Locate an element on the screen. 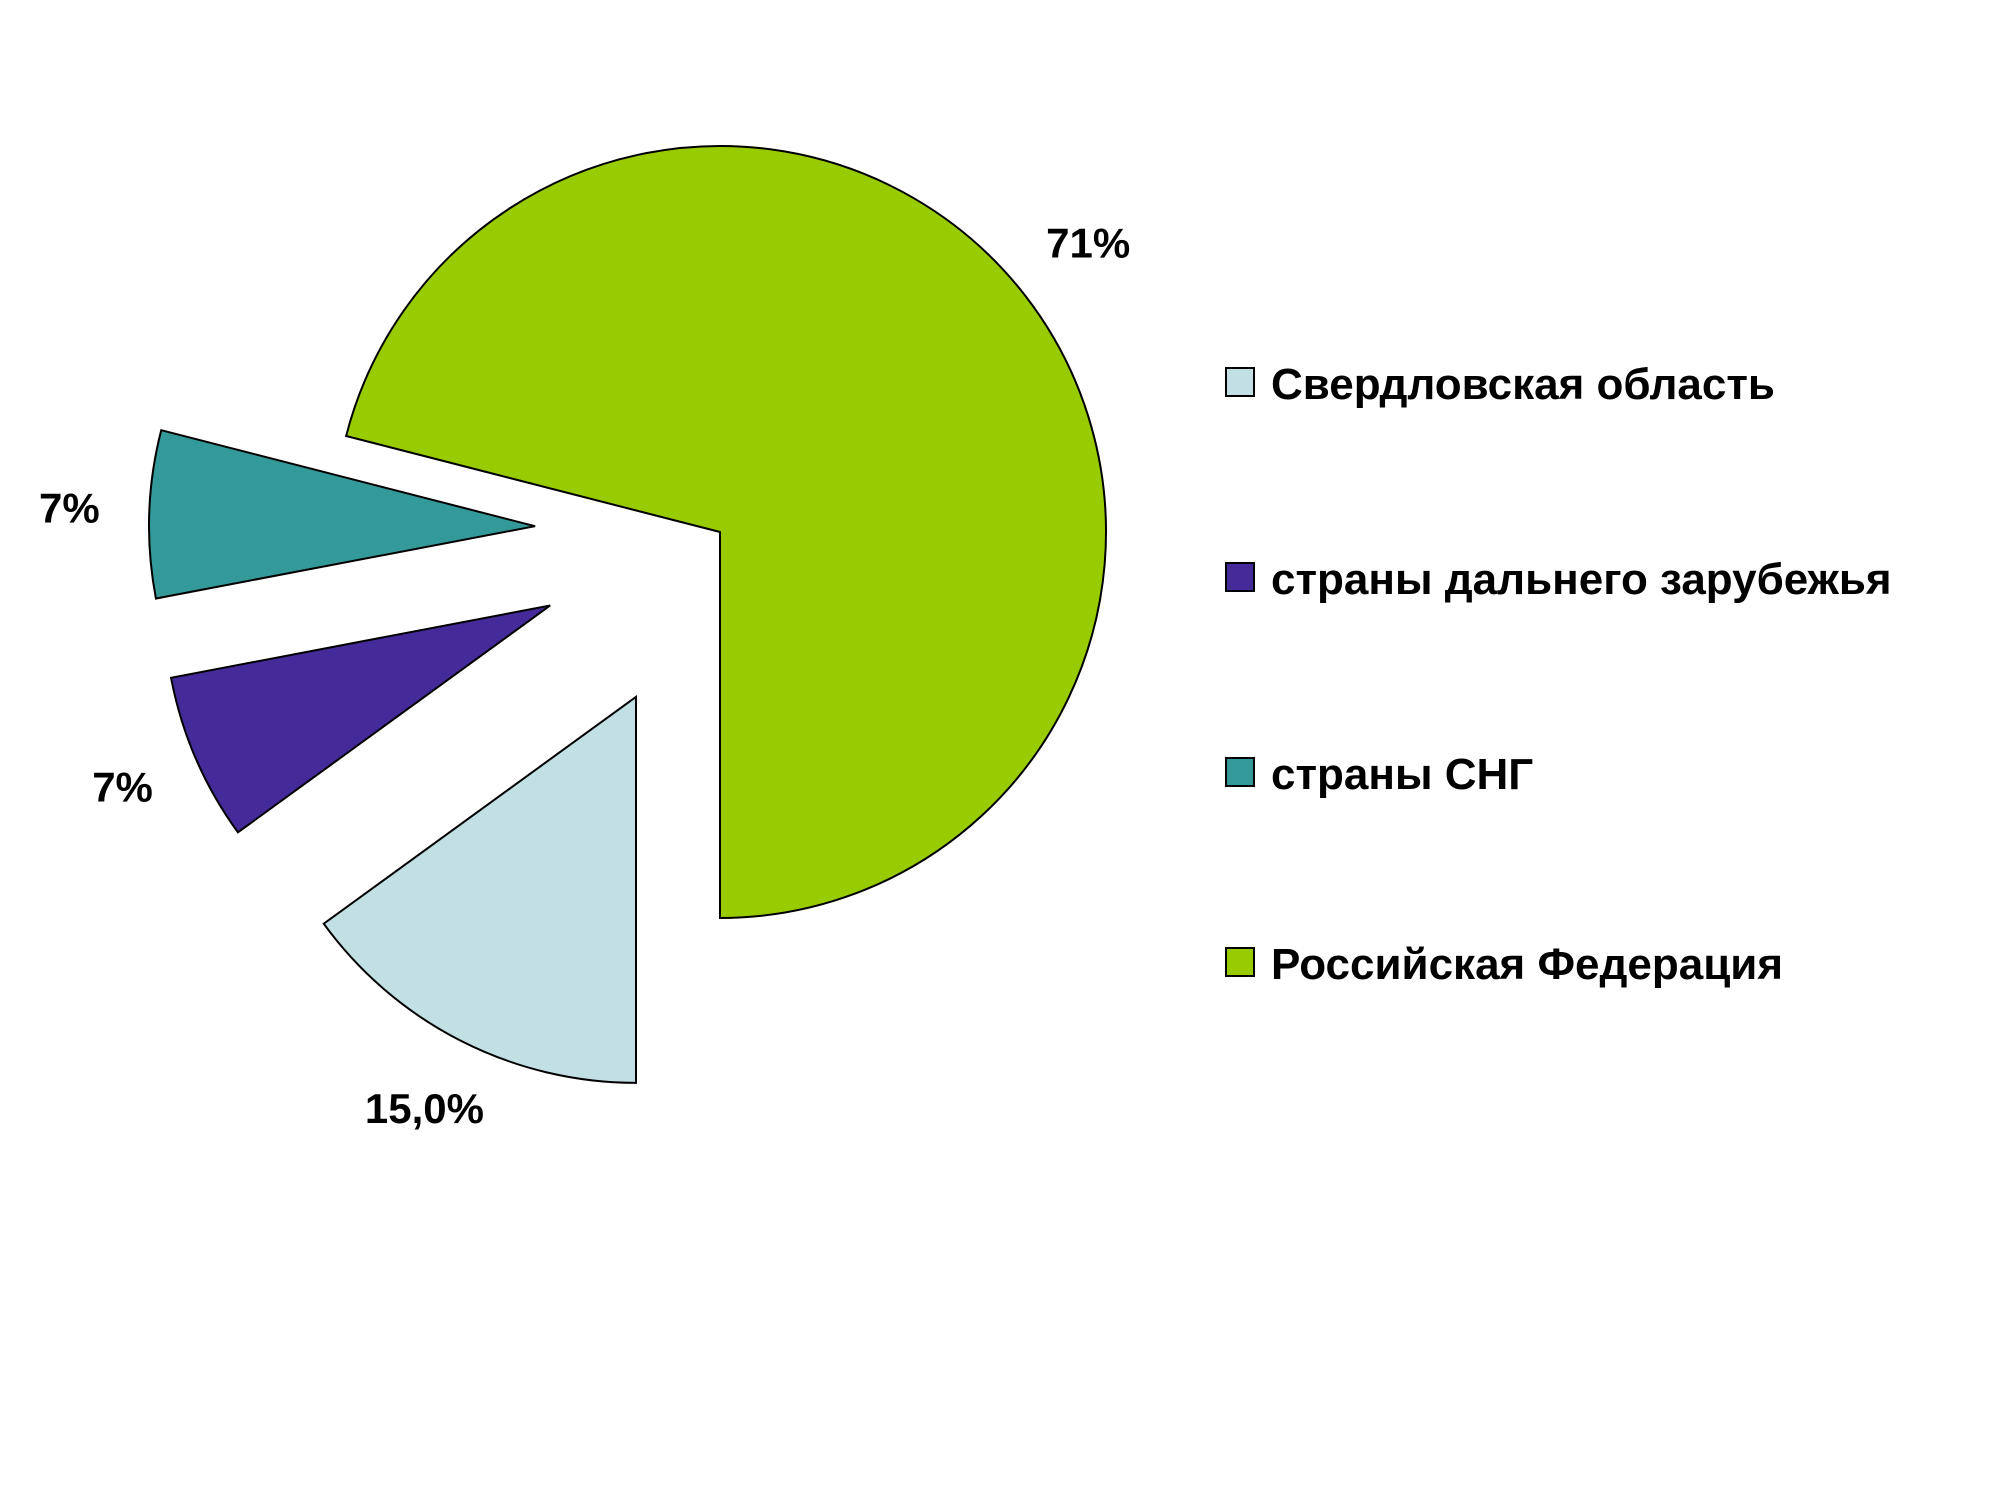 Image resolution: width=1995 pixels, height=1498 pixels. legend-item: Российская Федерация is located at coordinates (1504, 965).